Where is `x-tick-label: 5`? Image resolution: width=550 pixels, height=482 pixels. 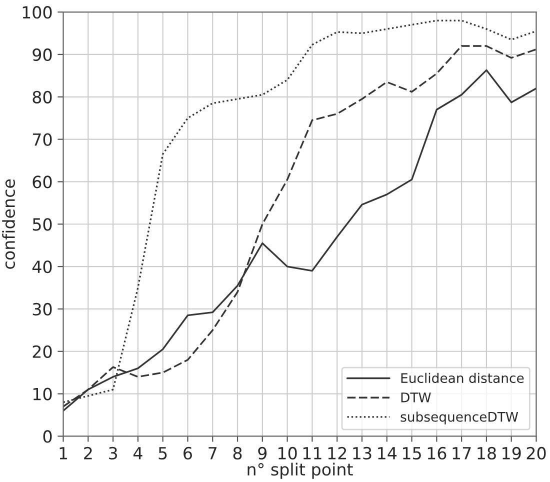 x-tick-label: 5 is located at coordinates (162, 453).